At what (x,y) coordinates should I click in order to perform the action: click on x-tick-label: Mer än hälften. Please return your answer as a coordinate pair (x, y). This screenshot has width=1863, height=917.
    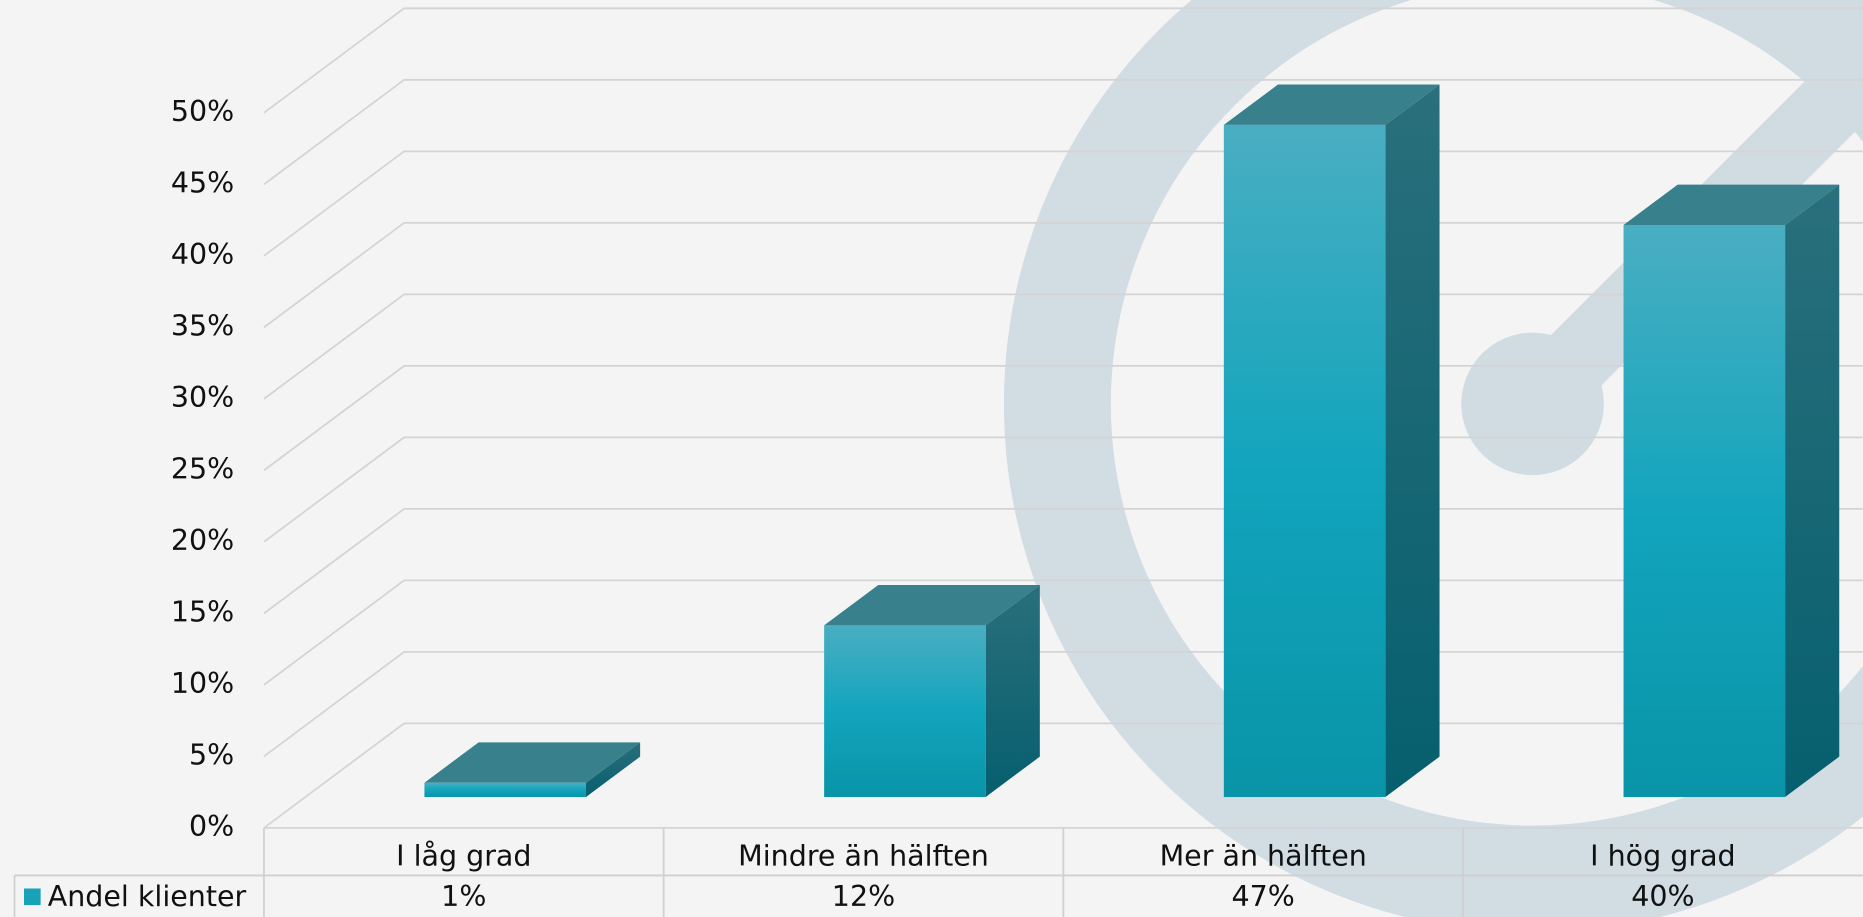
    Looking at the image, I should click on (1263, 856).